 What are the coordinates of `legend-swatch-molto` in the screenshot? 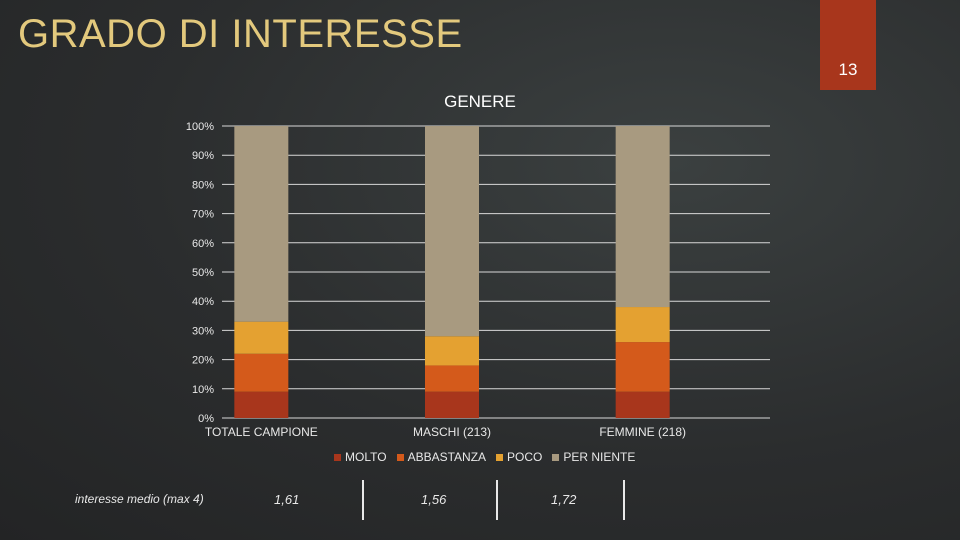 It's located at (337, 457).